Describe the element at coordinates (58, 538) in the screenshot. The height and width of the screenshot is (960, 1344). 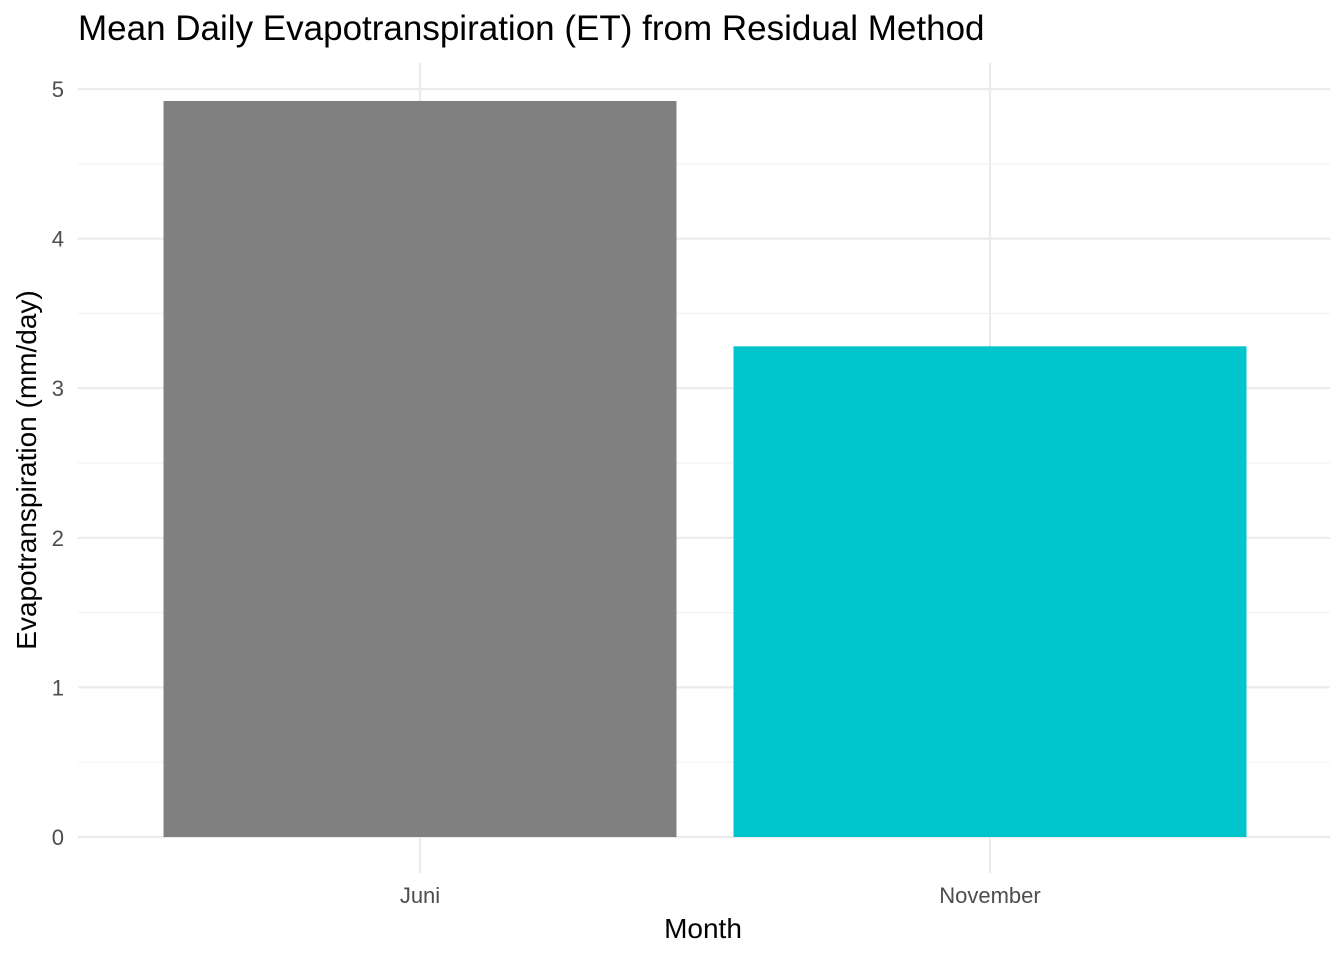
I see `y-tick-label: 2` at that location.